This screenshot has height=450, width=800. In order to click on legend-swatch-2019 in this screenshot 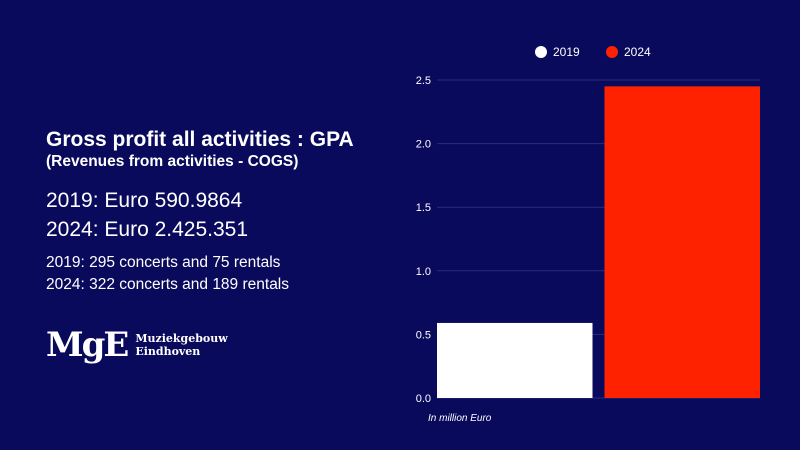, I will do `click(541, 52)`.